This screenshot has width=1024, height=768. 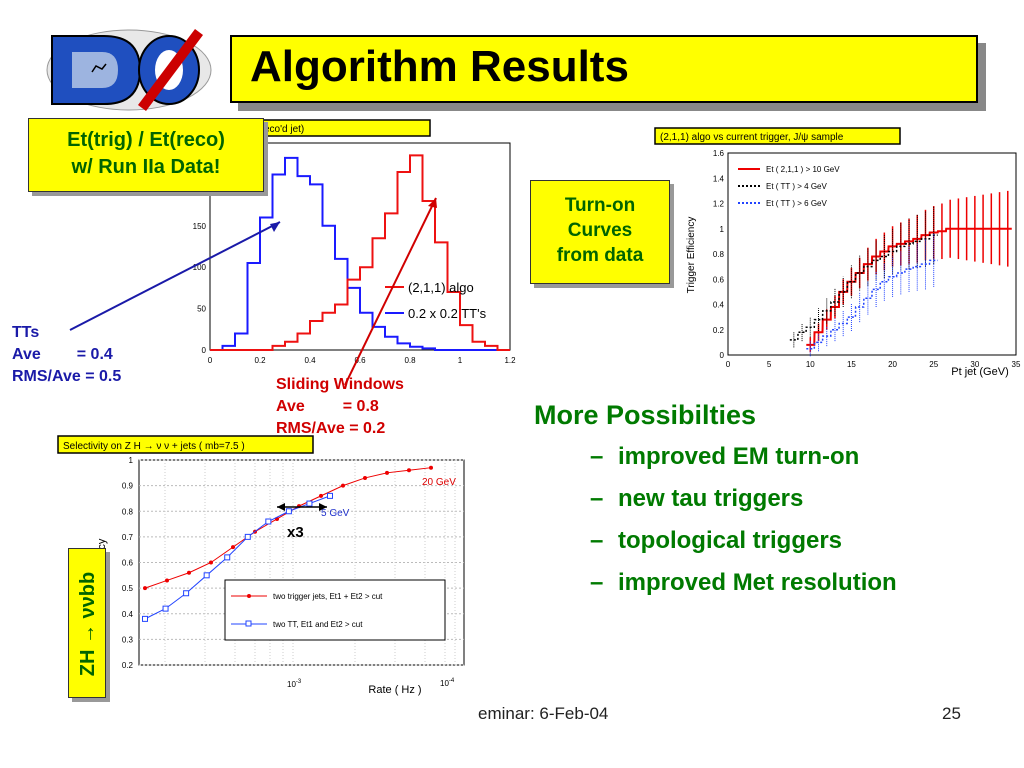 What do you see at coordinates (439, 66) in the screenshot?
I see `page-title: Algorithm Results` at bounding box center [439, 66].